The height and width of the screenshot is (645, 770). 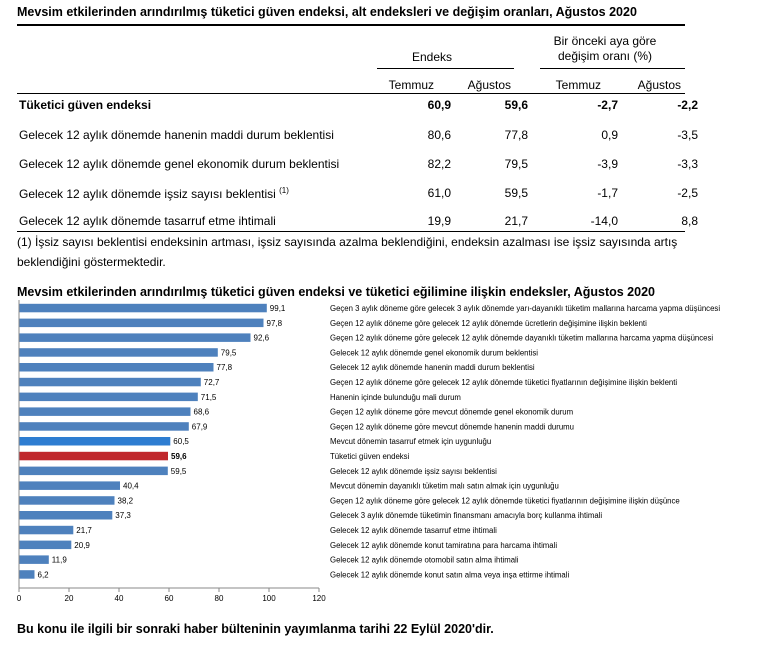 What do you see at coordinates (319, 598) in the screenshot?
I see `x-tick-label: 120` at bounding box center [319, 598].